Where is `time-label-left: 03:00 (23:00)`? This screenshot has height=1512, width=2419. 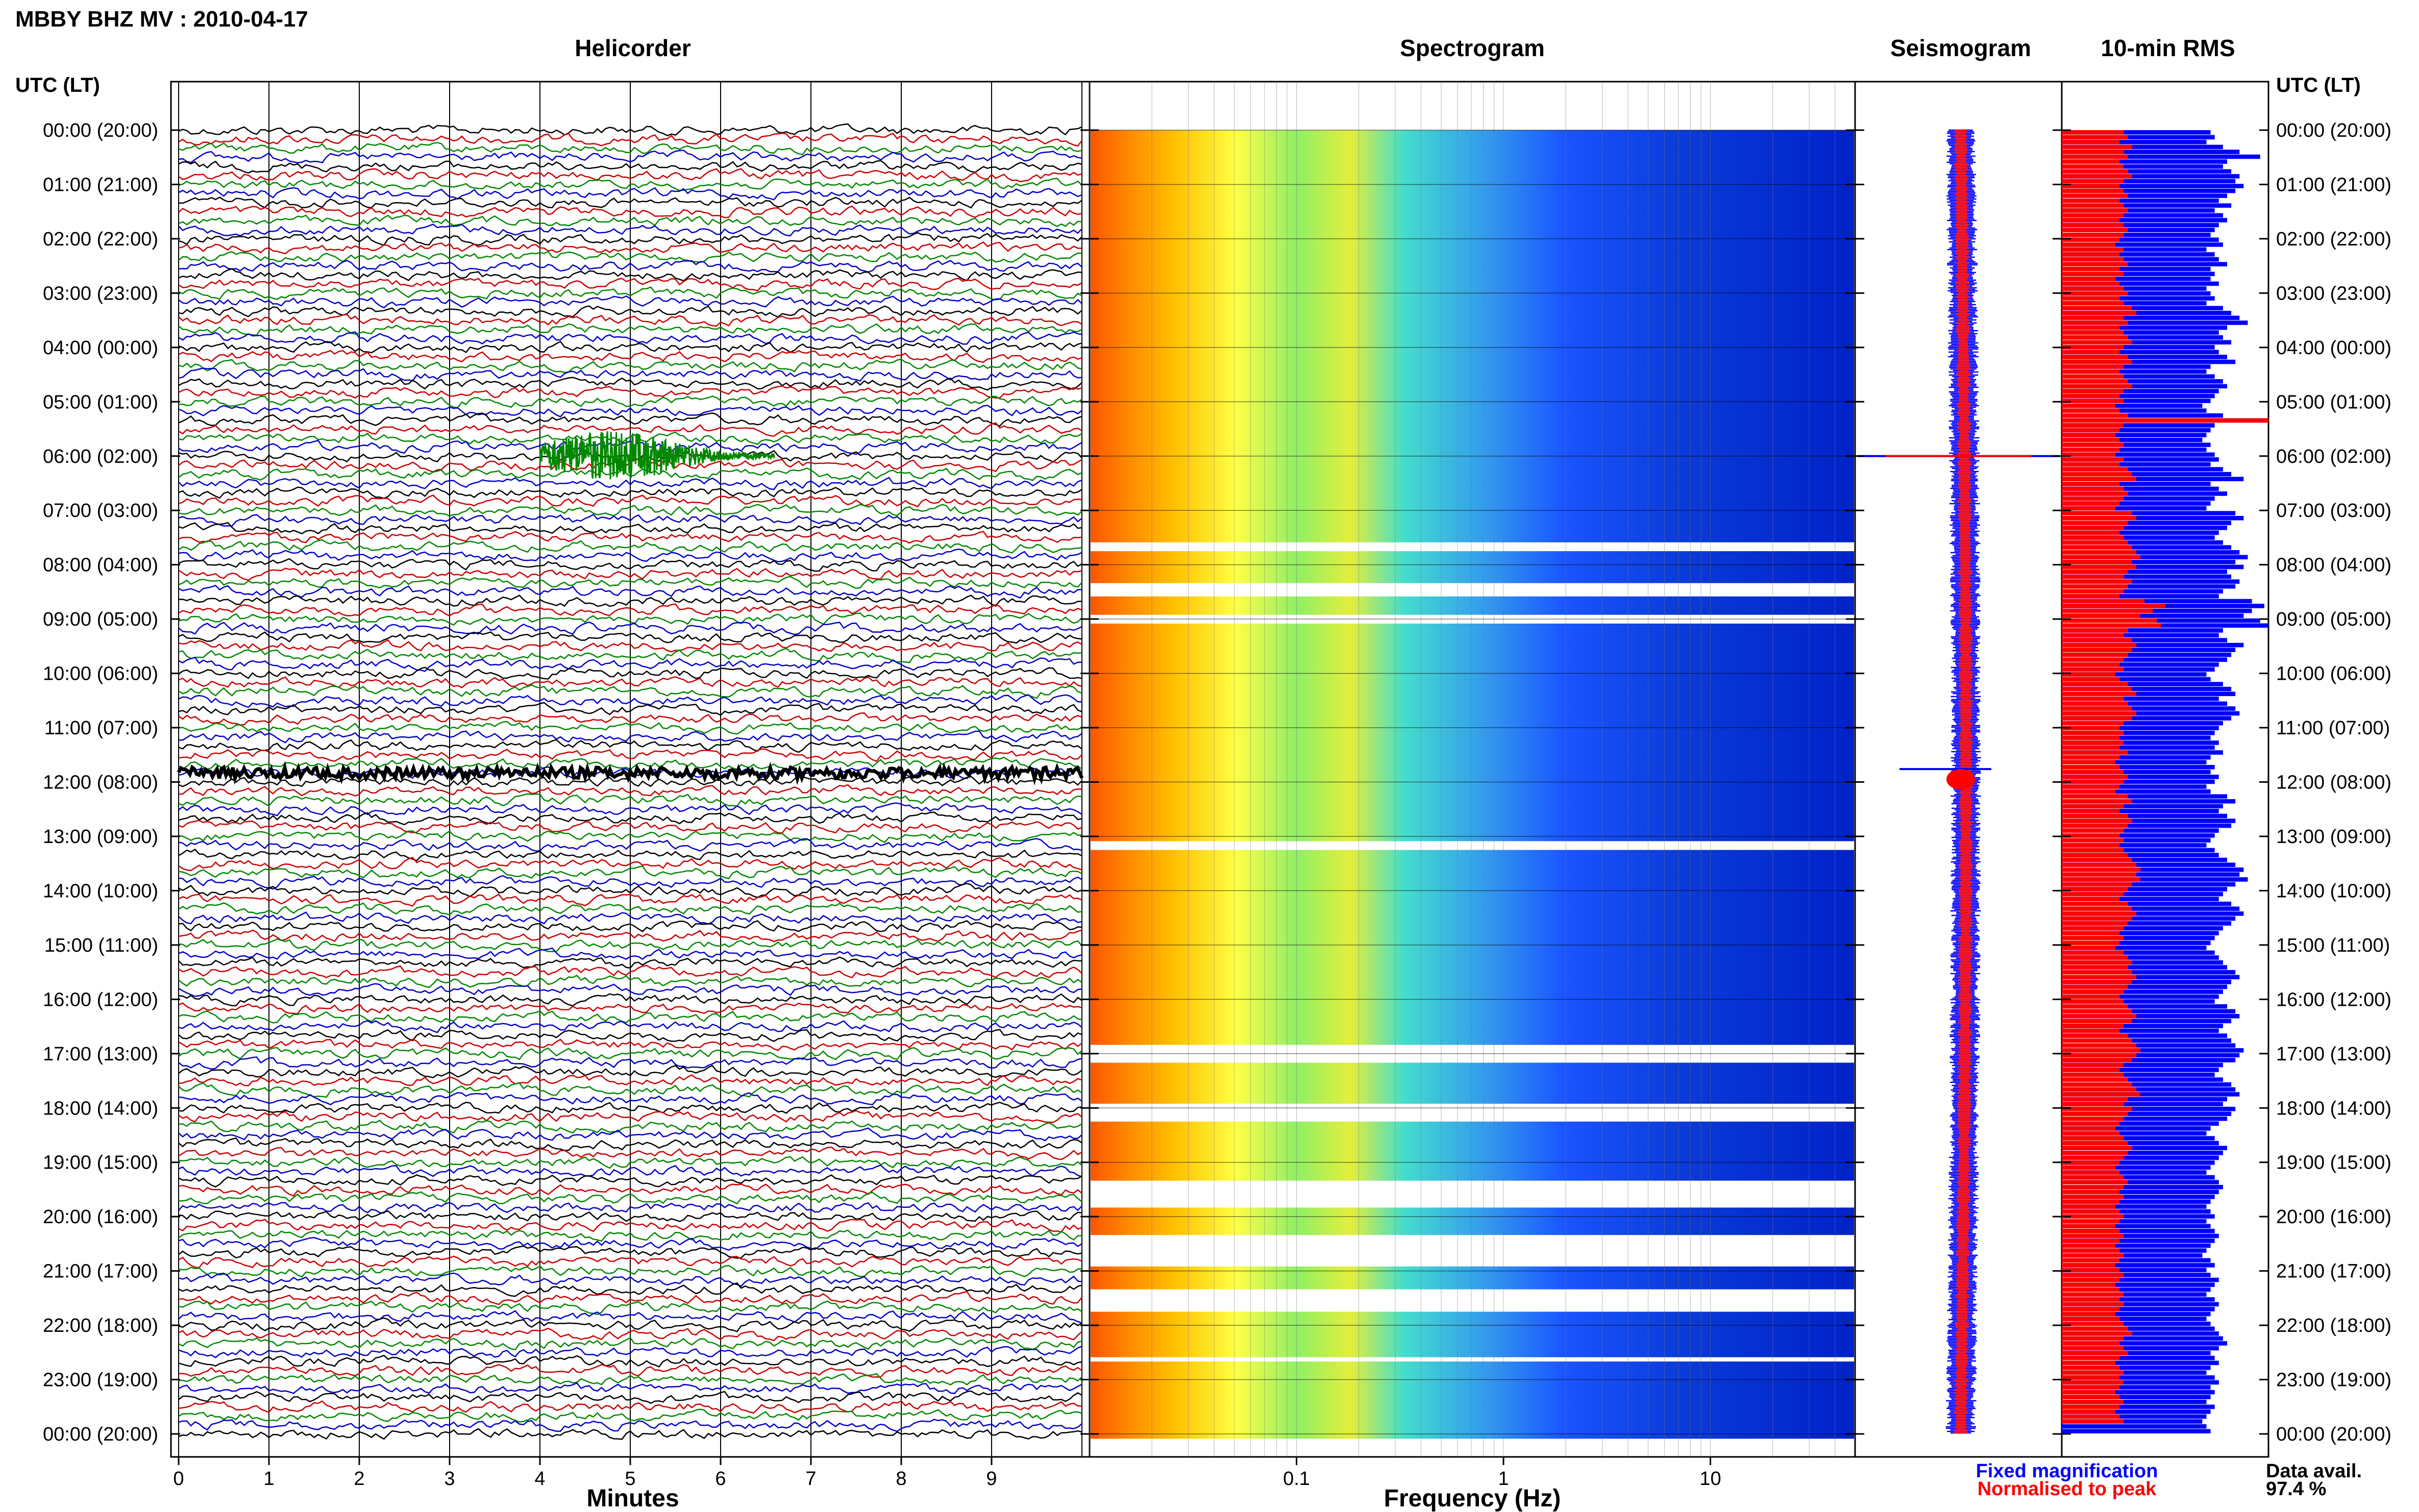
time-label-left: 03:00 (23:00) is located at coordinates (100, 293).